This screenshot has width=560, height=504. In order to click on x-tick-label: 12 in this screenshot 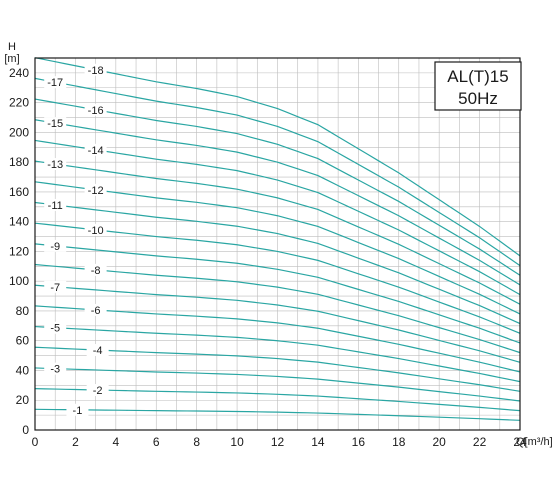, I will do `click(278, 442)`.